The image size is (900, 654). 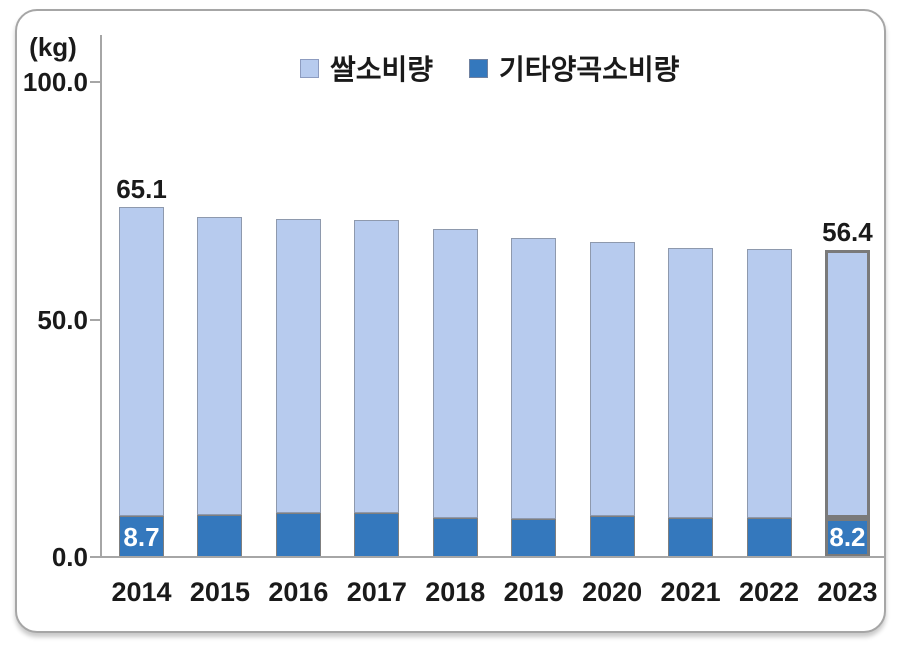 I want to click on y-tick-label: 0.0, so click(x=69, y=557).